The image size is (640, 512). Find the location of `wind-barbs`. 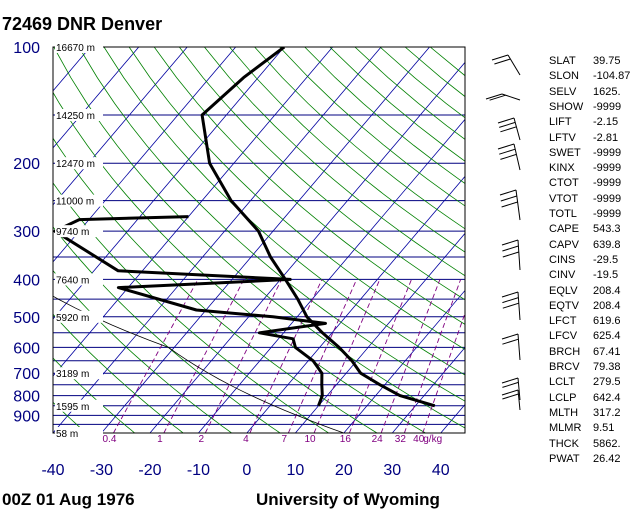

wind-barbs is located at coordinates (503, 232).